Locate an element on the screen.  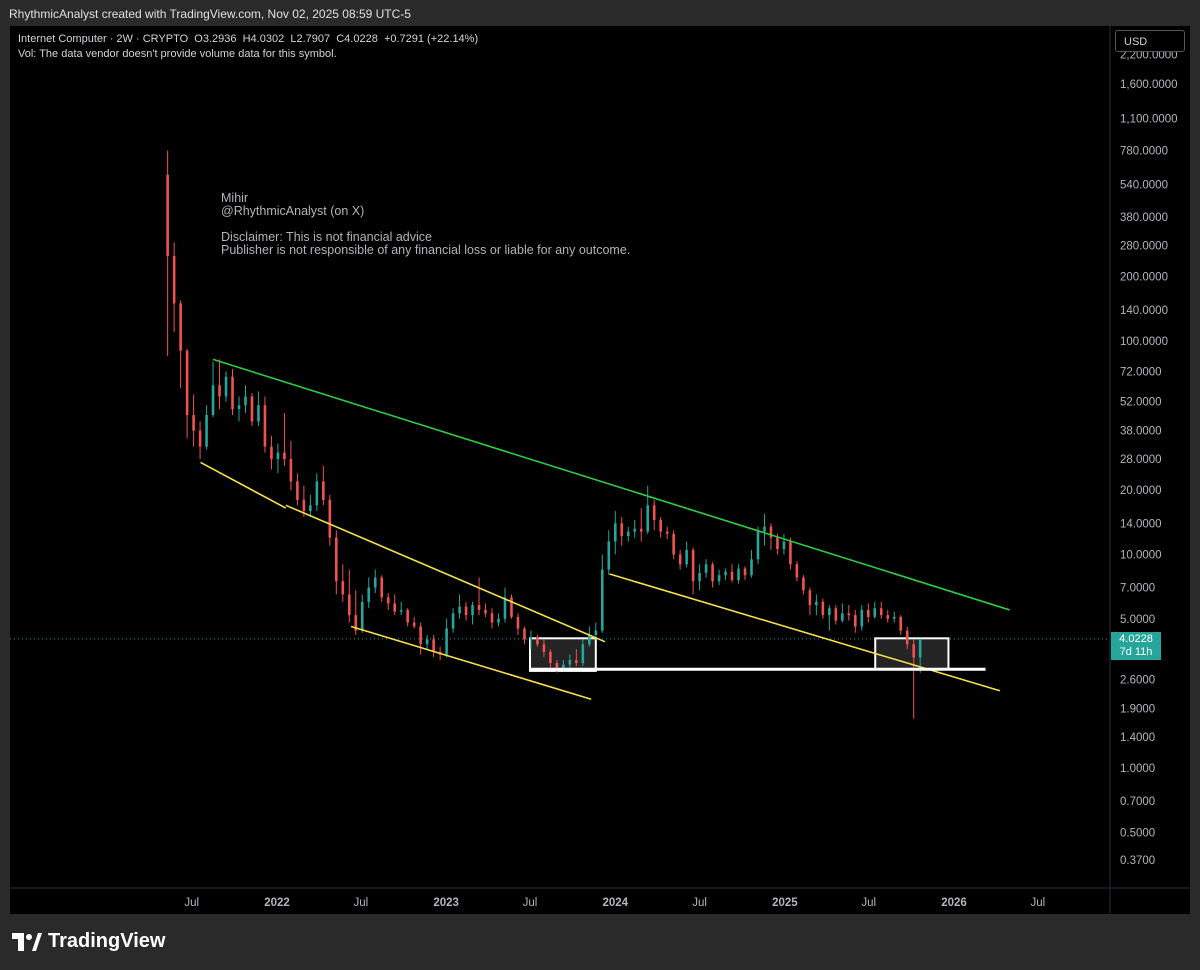
y-tick-label: 38.0000 is located at coordinates (1141, 432).